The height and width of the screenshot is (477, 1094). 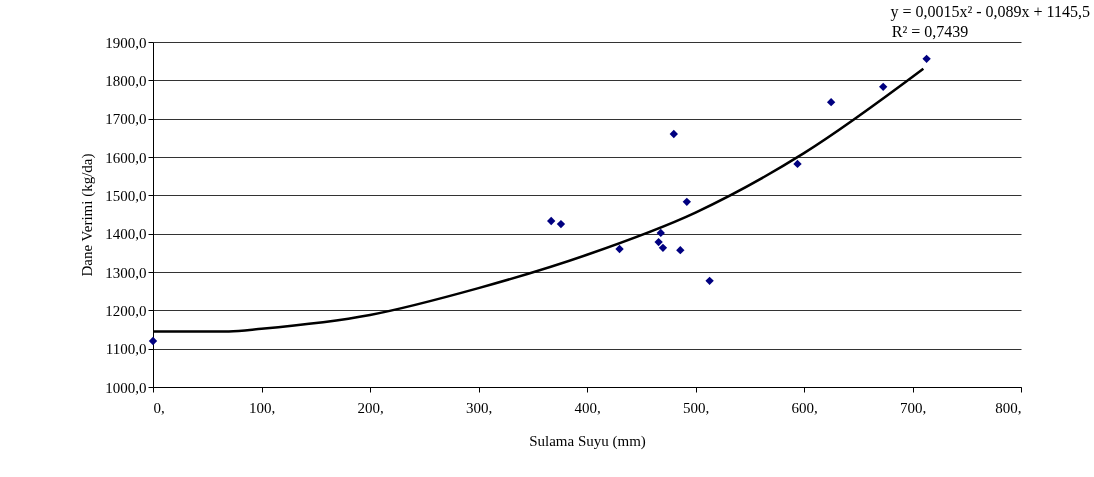 What do you see at coordinates (126, 80) in the screenshot?
I see `y-tick-label: 1800,0` at bounding box center [126, 80].